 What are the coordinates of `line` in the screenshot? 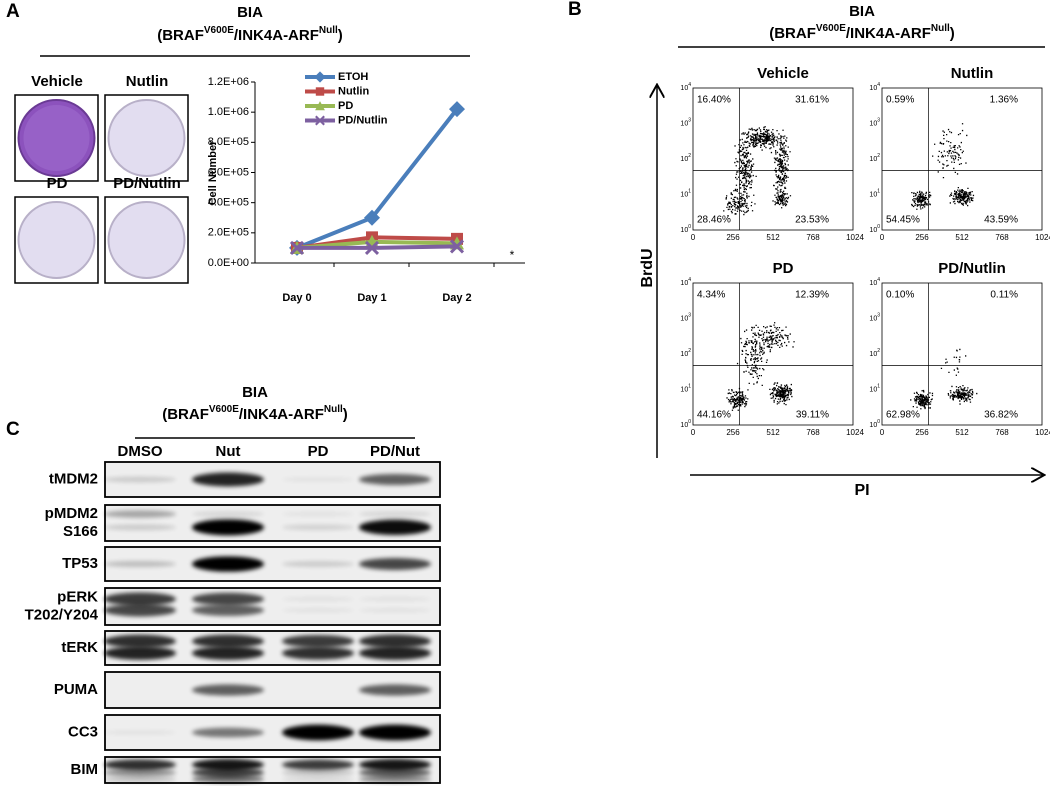 It's located at (377, 178).